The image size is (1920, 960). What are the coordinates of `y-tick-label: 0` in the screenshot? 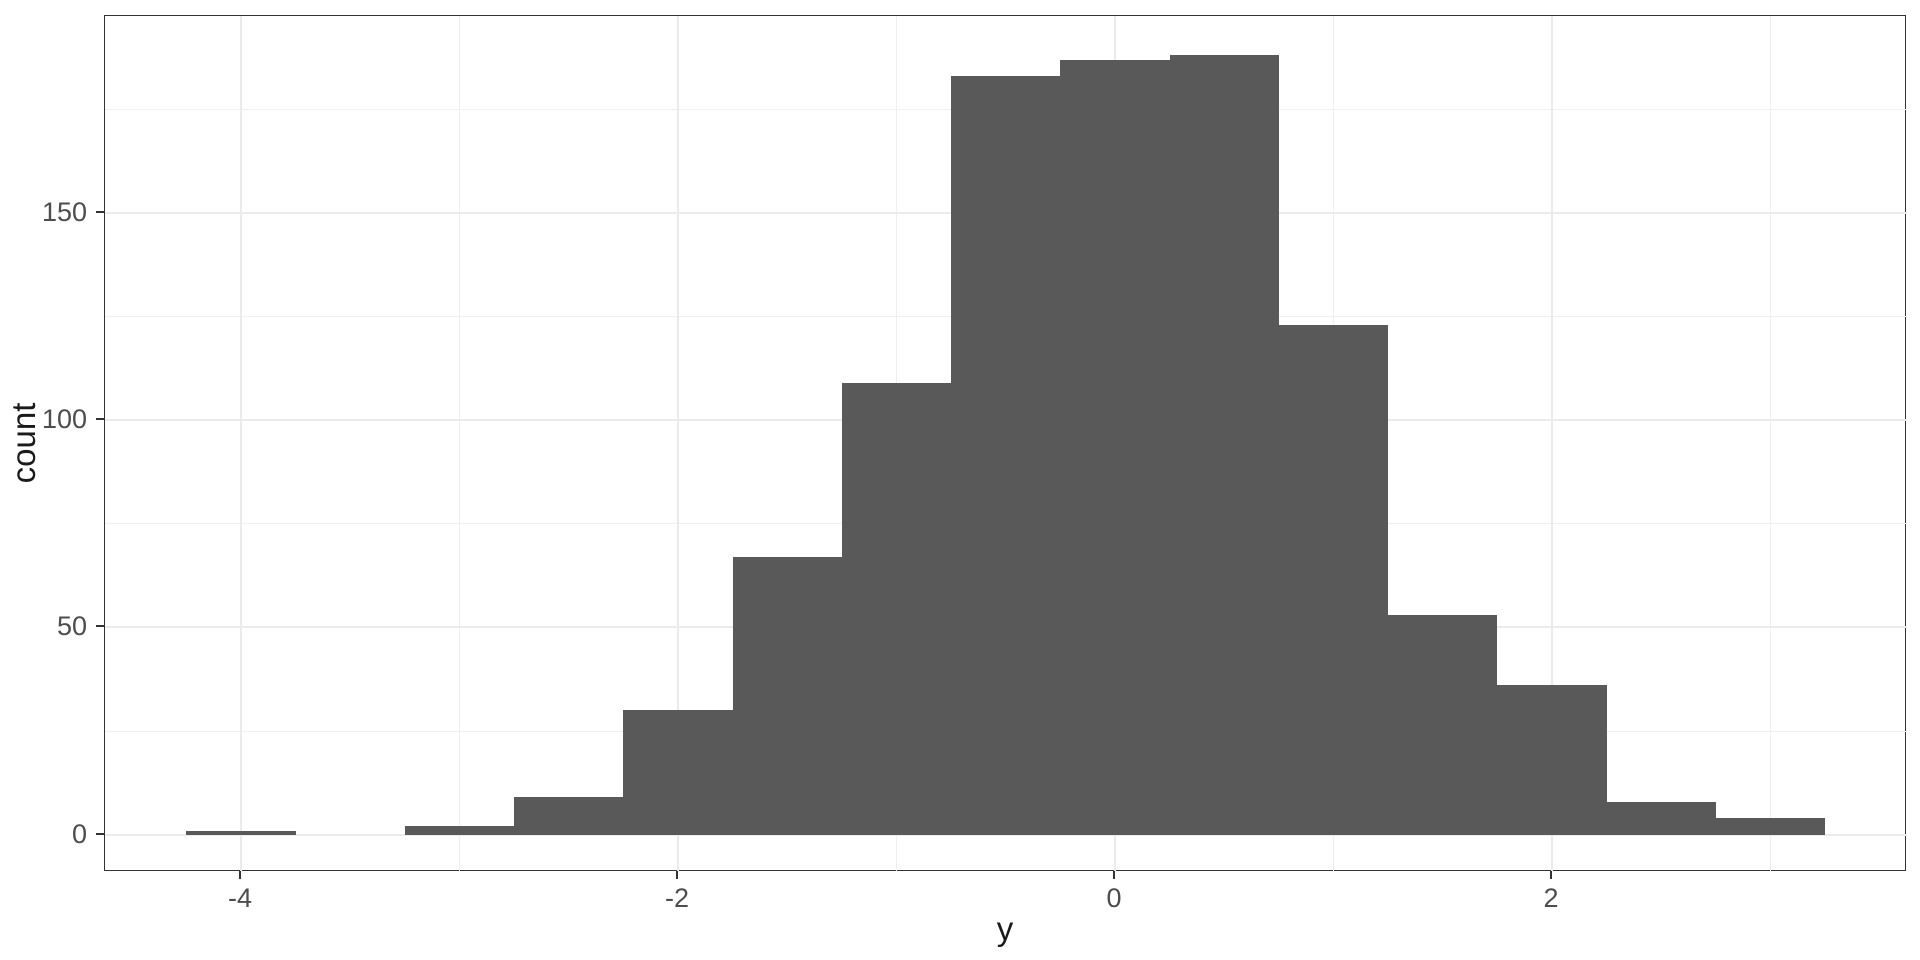 It's located at (79, 833).